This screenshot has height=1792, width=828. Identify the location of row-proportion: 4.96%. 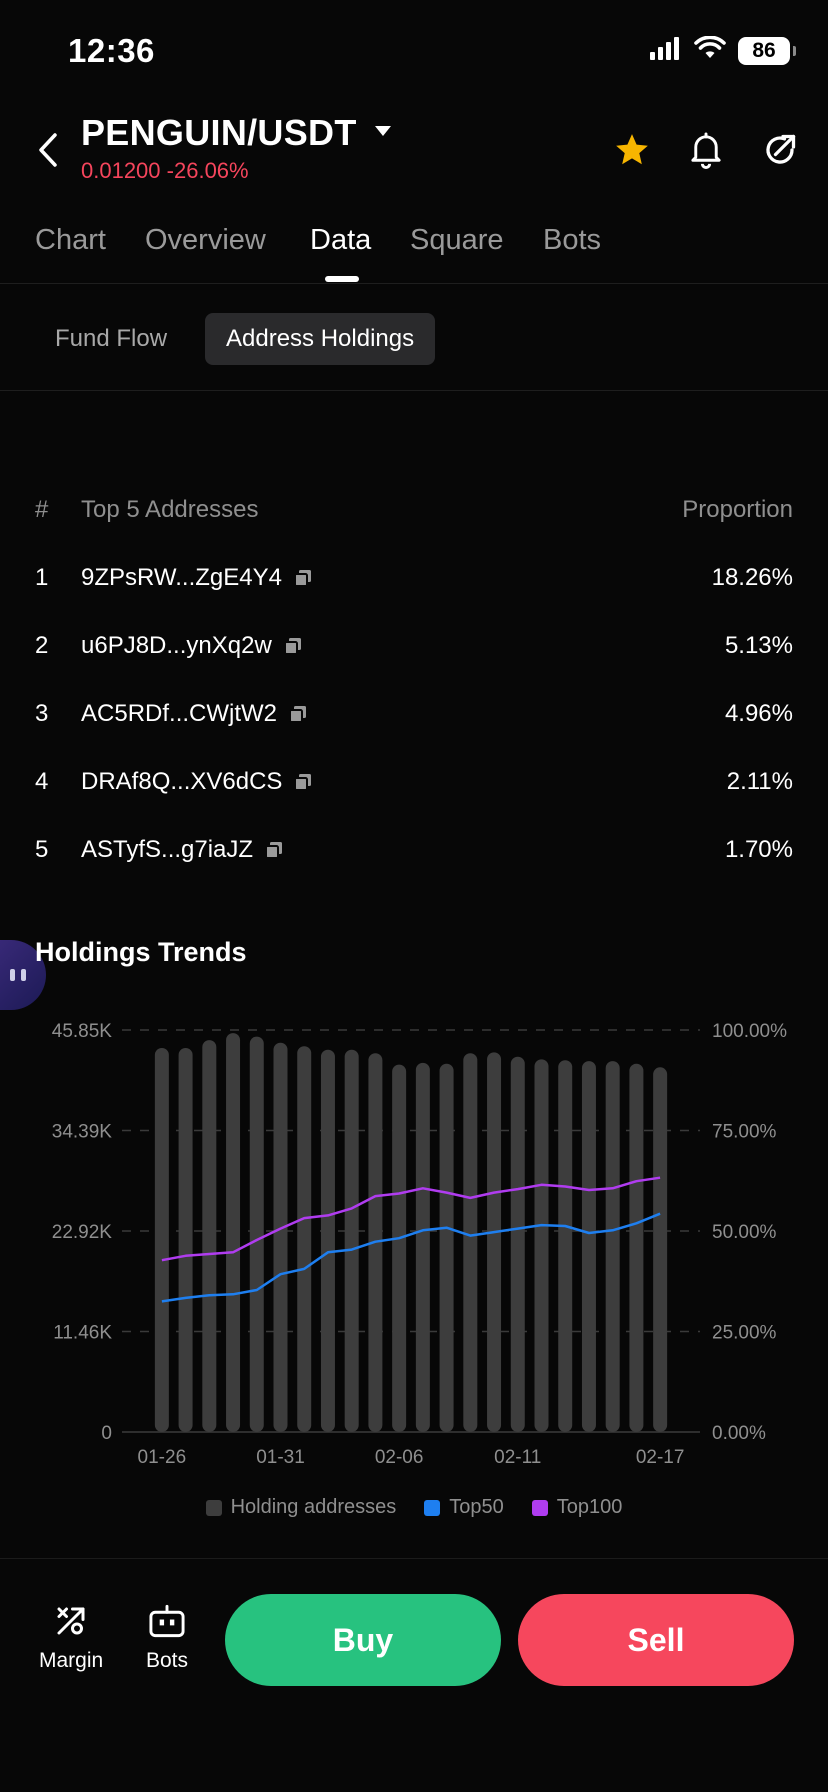
(758, 713).